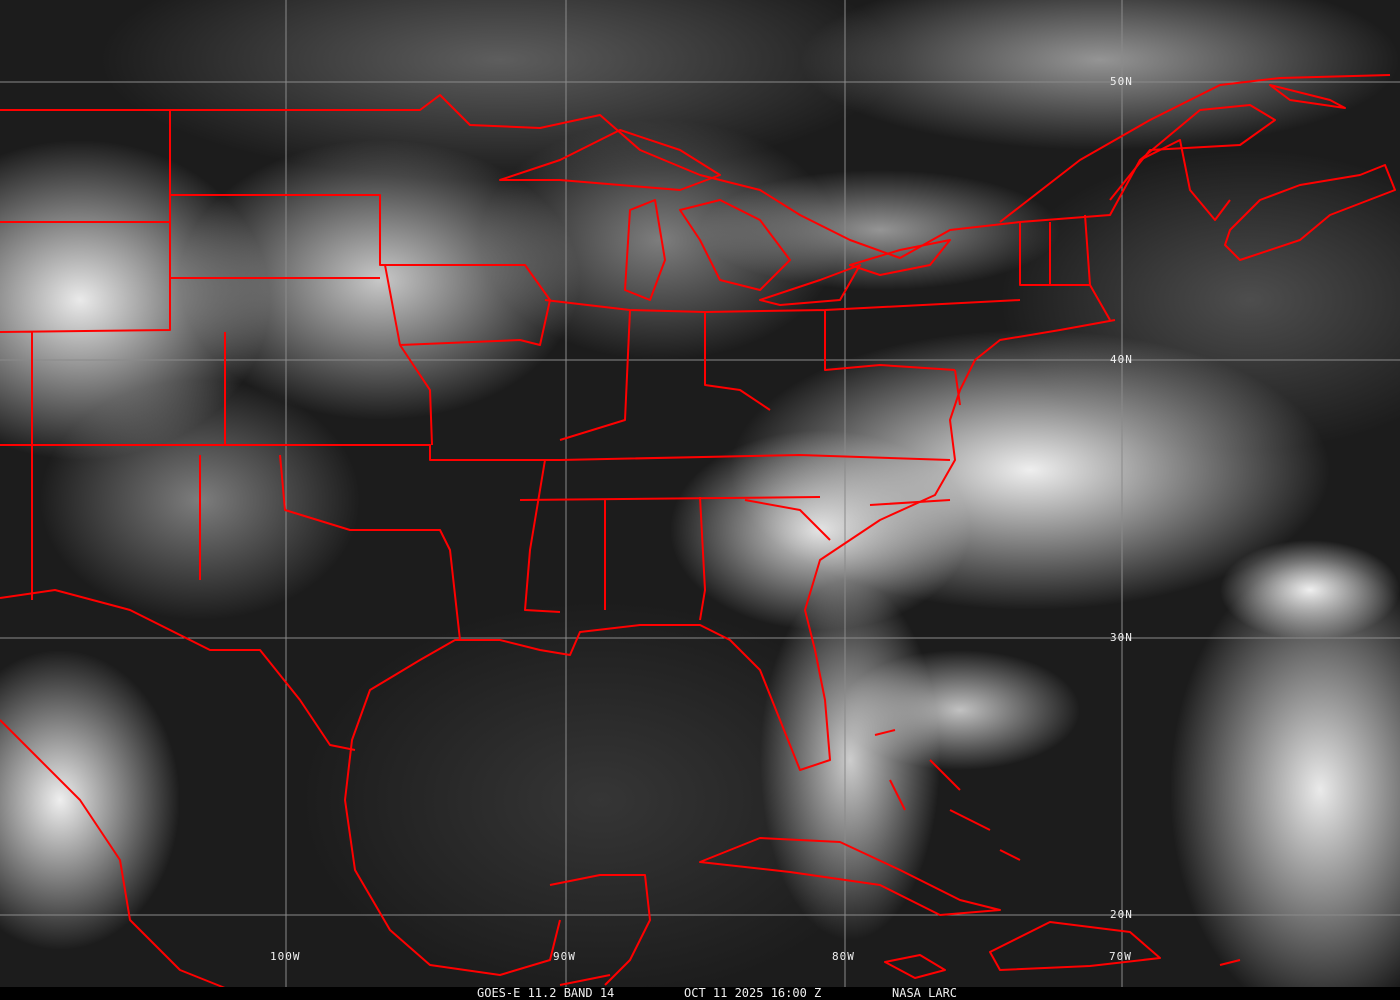 This screenshot has width=1400, height=1000. I want to click on canada-coast, so click(1197, 167).